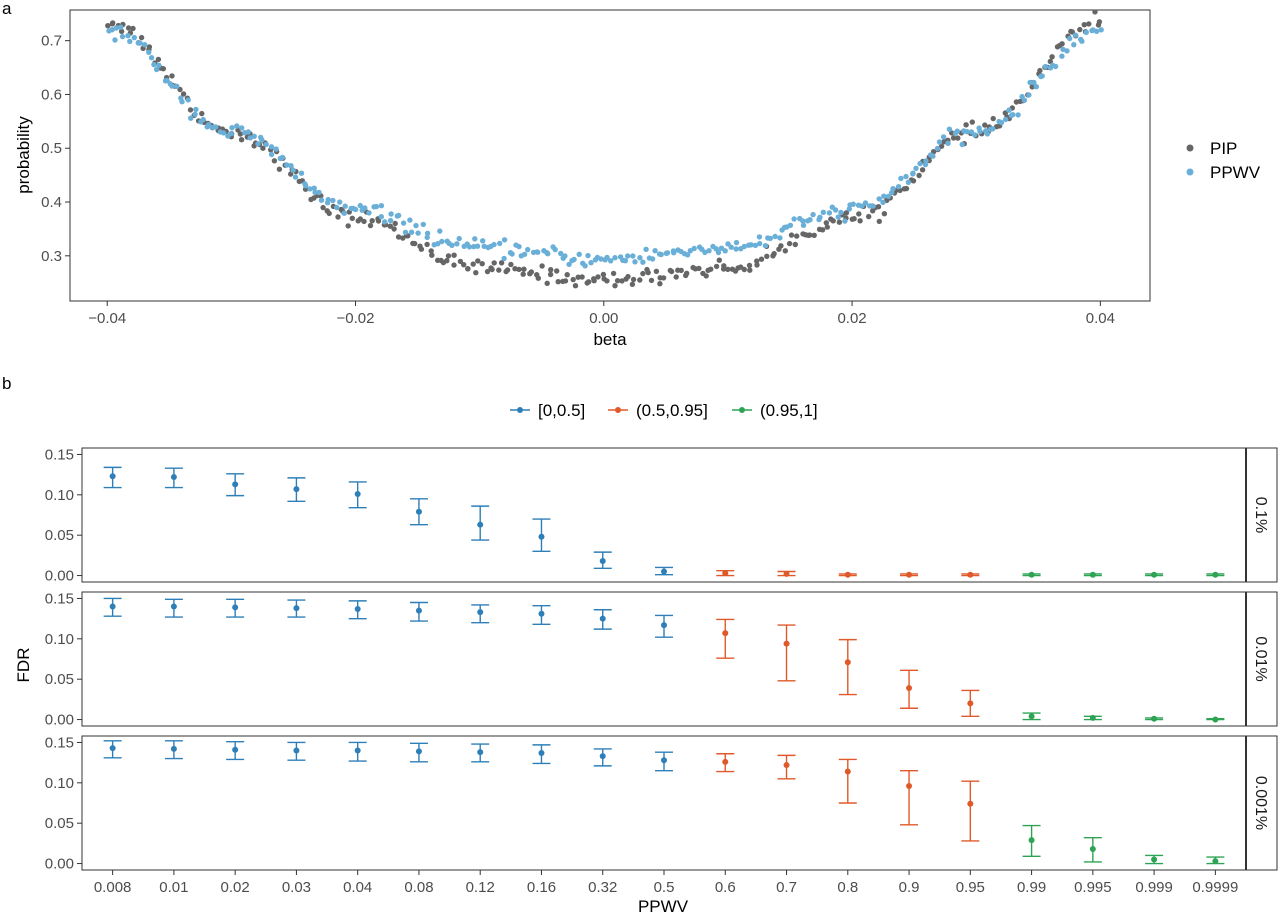 The height and width of the screenshot is (916, 1280). What do you see at coordinates (661, 659) in the screenshot?
I see `facet-2: 0.01% 0.00 0.05 0.10 0.15` at bounding box center [661, 659].